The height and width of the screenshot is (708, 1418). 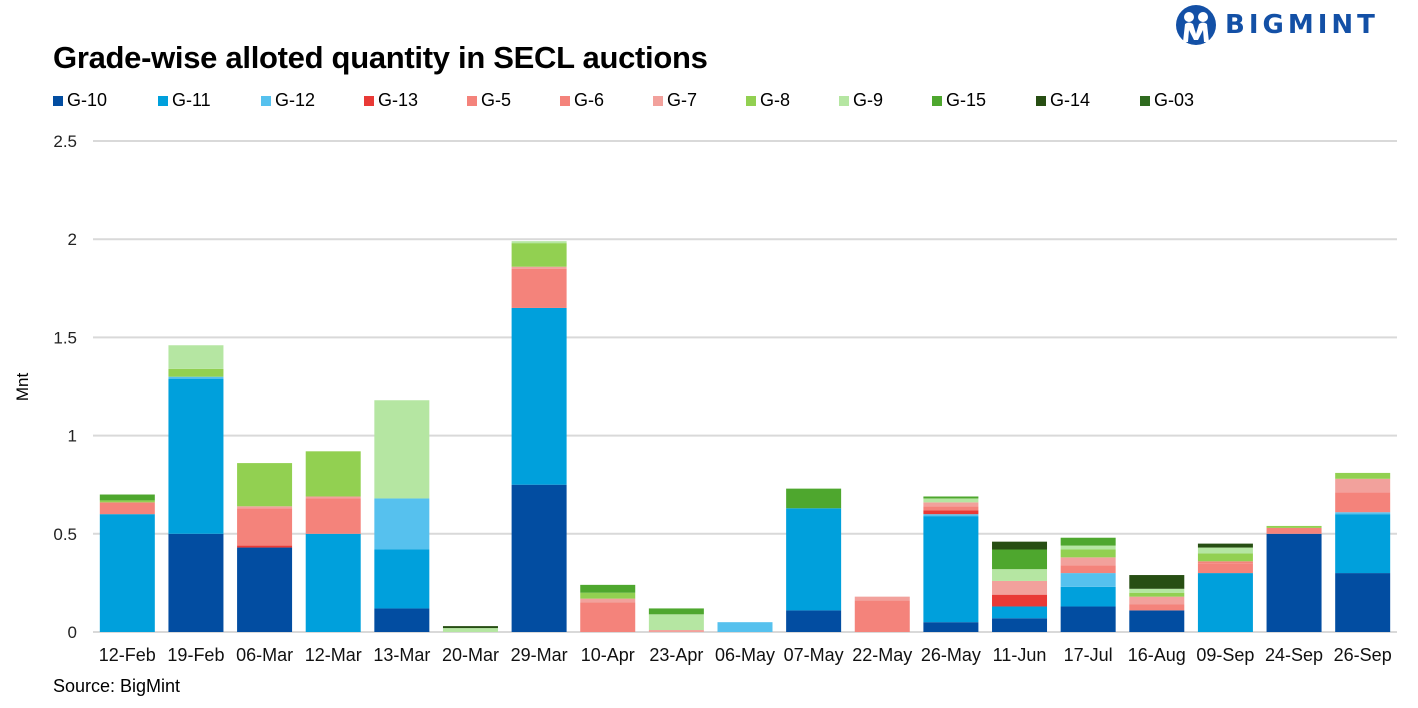 I want to click on x-tick-label: 29-Mar, so click(x=539, y=655).